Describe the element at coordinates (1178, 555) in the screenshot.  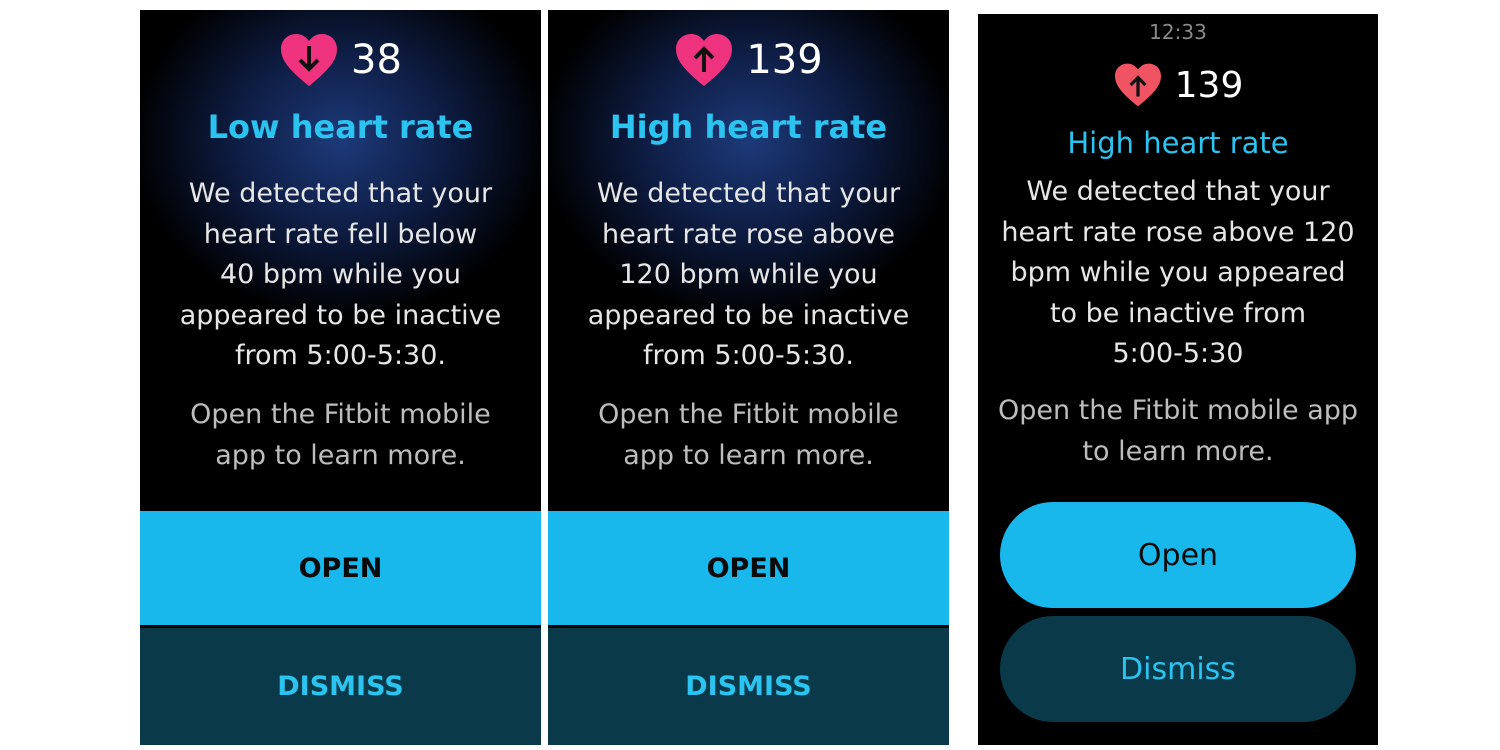
I see `open-button: Open` at that location.